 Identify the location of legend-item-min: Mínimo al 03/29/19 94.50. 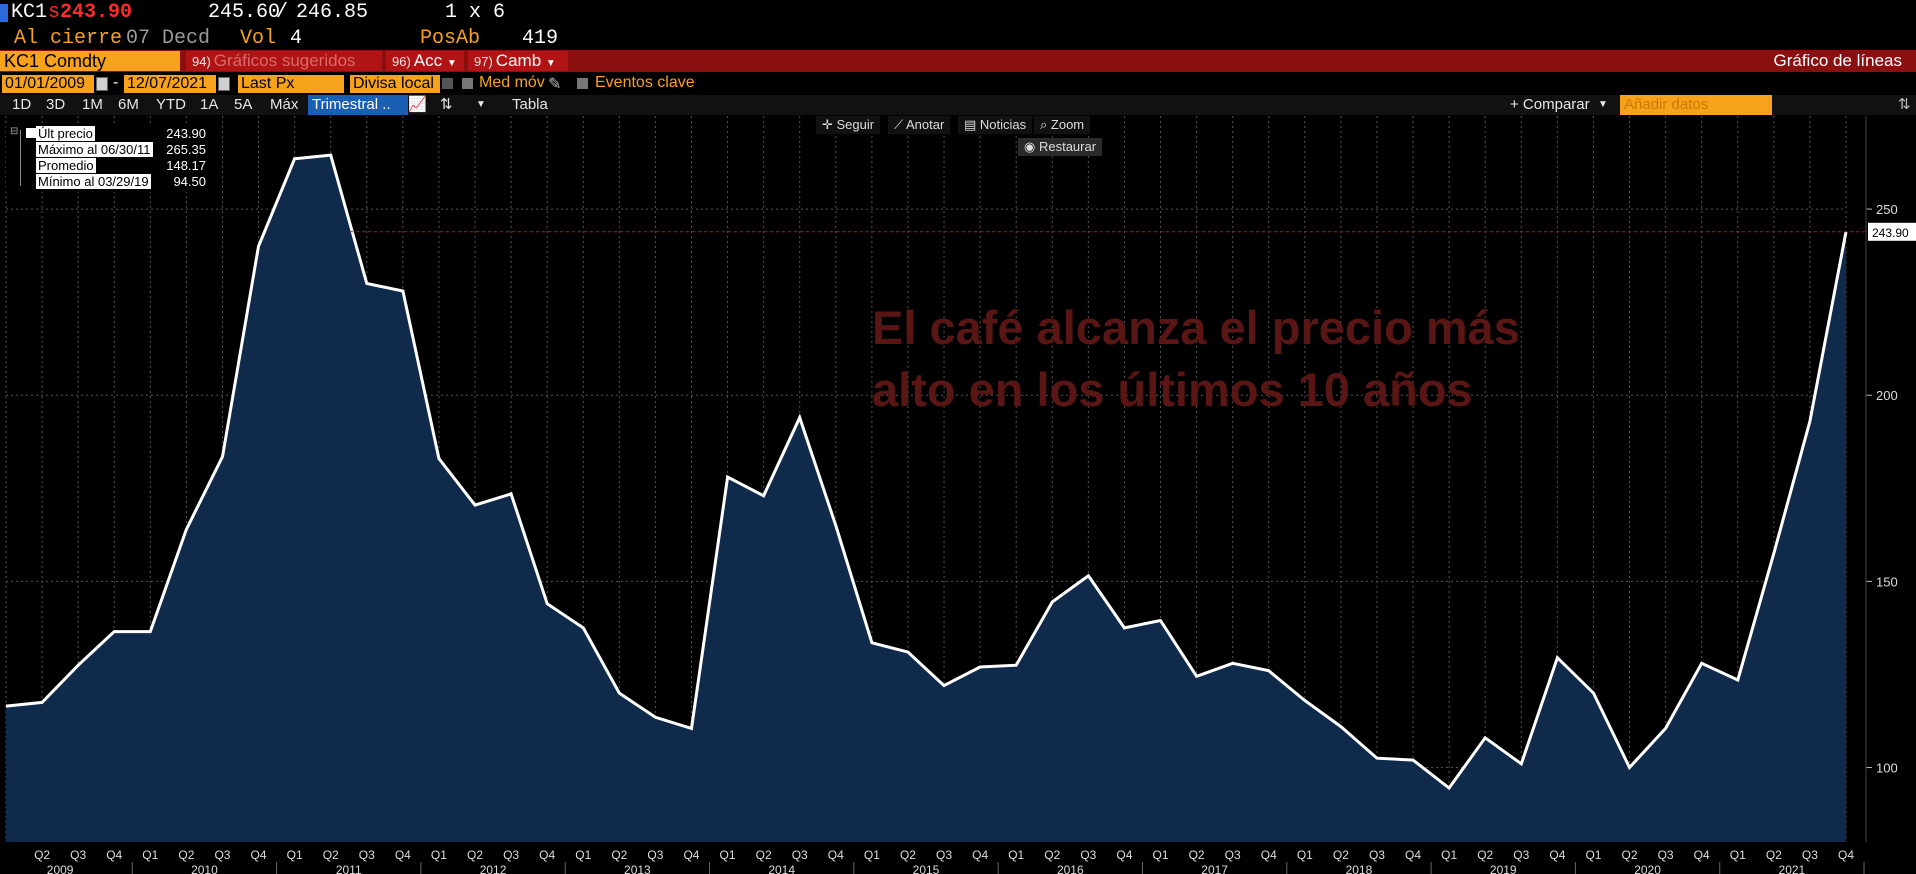
(121, 181).